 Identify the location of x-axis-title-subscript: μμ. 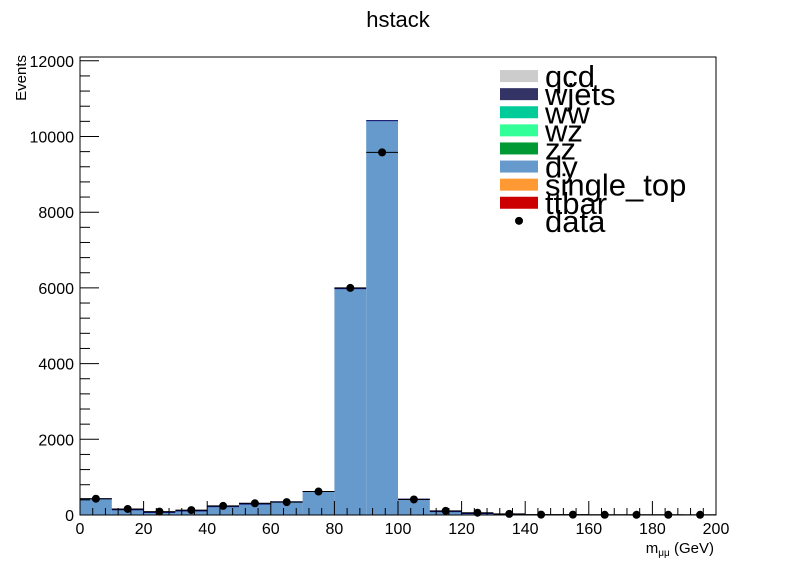
(664, 553).